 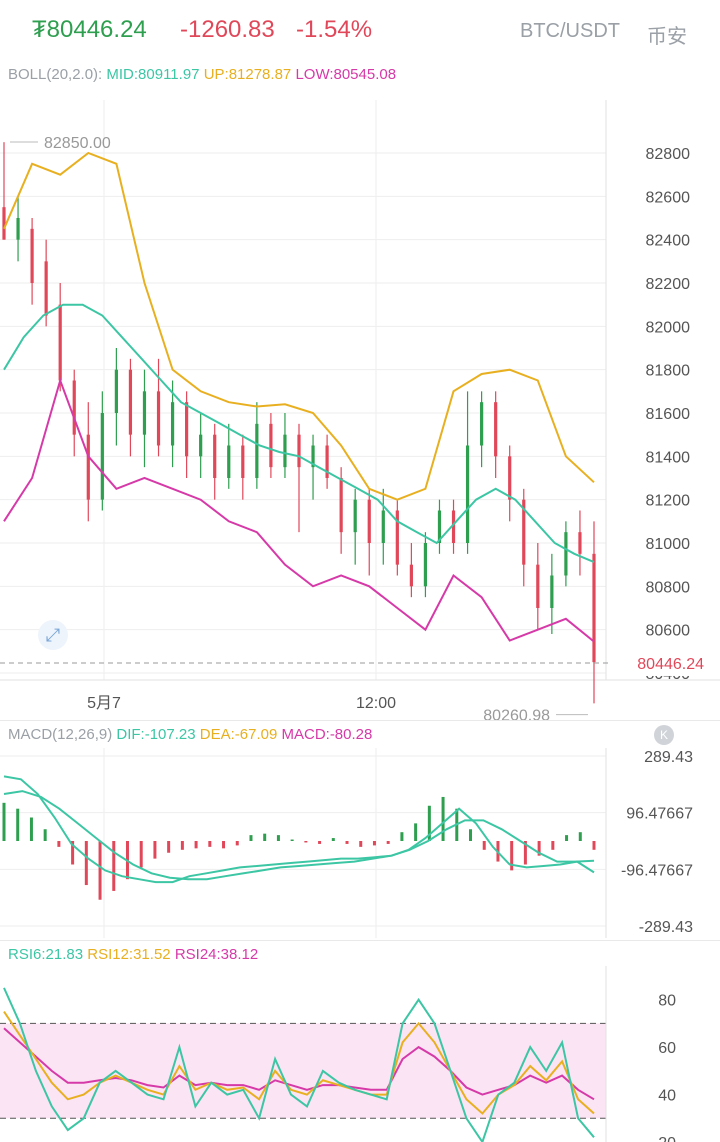 What do you see at coordinates (227, 29) in the screenshot?
I see `price-change: -1260.83` at bounding box center [227, 29].